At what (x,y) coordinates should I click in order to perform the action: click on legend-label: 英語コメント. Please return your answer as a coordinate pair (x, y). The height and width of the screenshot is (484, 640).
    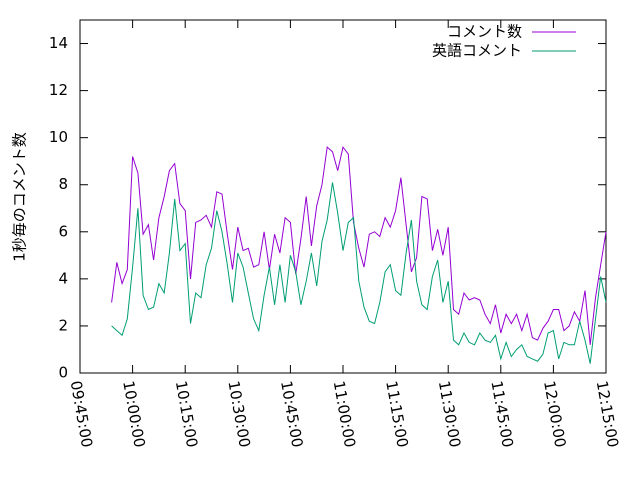
    Looking at the image, I should click on (477, 51).